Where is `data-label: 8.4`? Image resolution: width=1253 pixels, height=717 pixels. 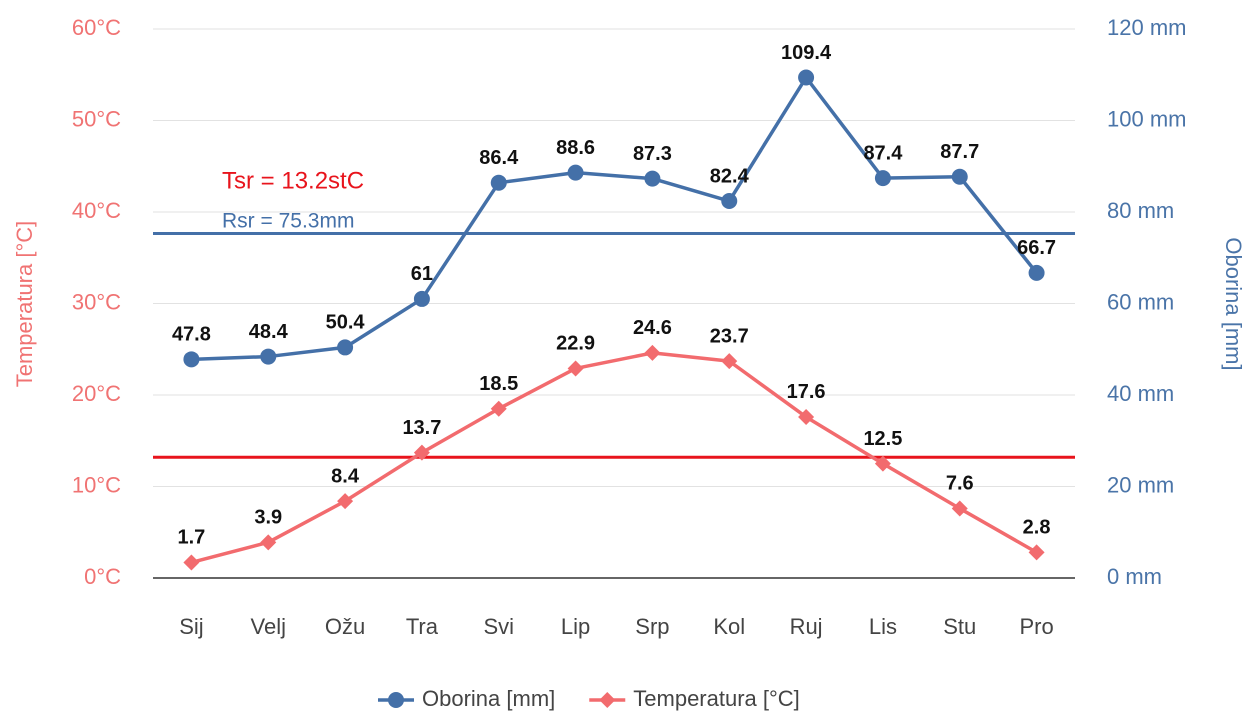 data-label: 8.4 is located at coordinates (345, 476).